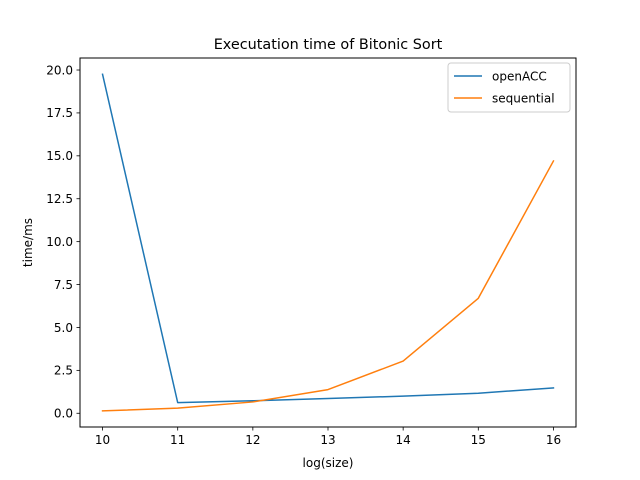 The height and width of the screenshot is (480, 640). I want to click on x-tick-label: 10, so click(102, 440).